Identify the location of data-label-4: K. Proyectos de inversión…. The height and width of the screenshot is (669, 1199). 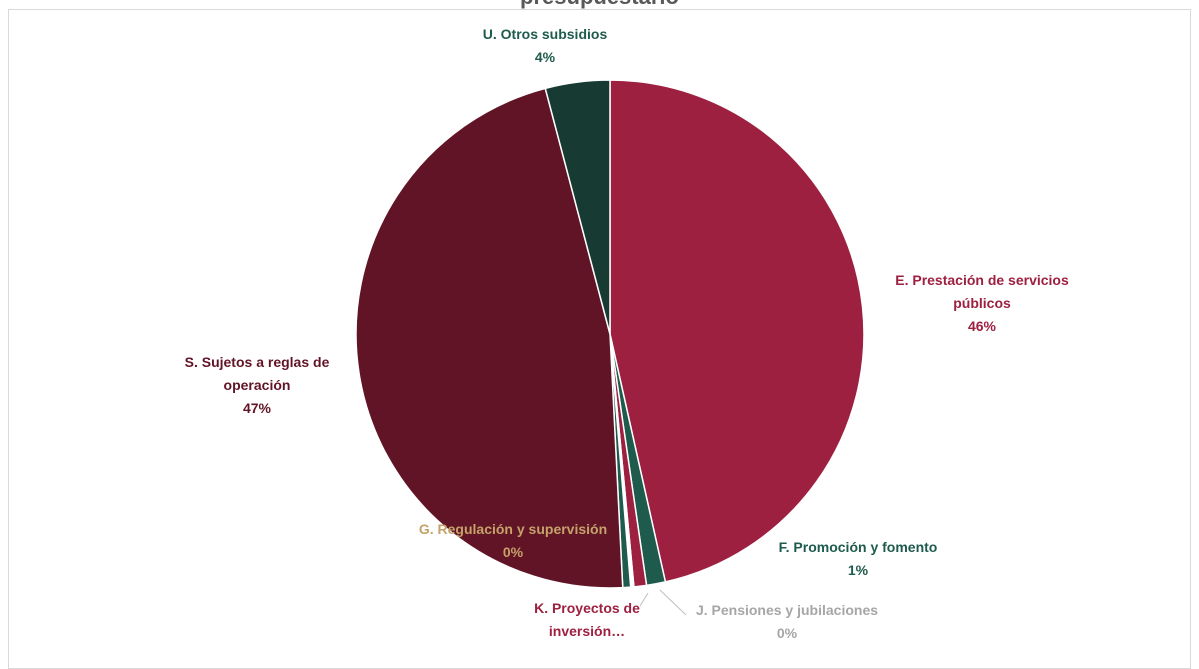
(587, 619).